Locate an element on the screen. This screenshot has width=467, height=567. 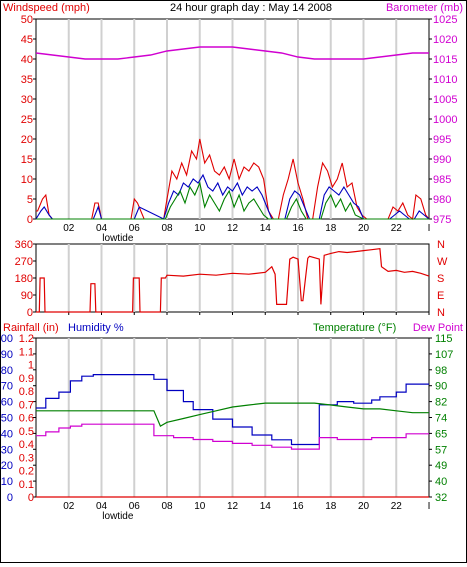
direction-tick-label: 360 is located at coordinates (24, 245).